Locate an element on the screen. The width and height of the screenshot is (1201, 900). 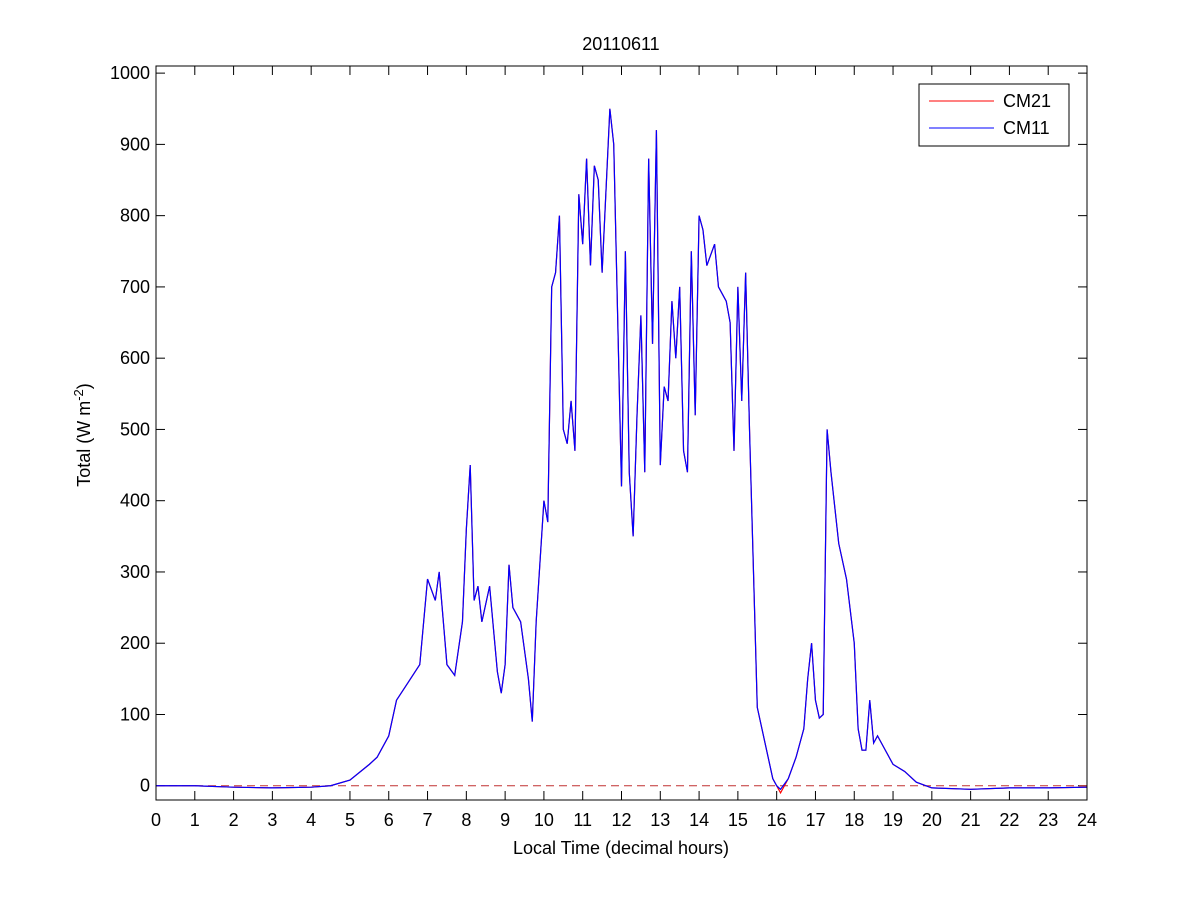
x-tick-label: 9 is located at coordinates (505, 820).